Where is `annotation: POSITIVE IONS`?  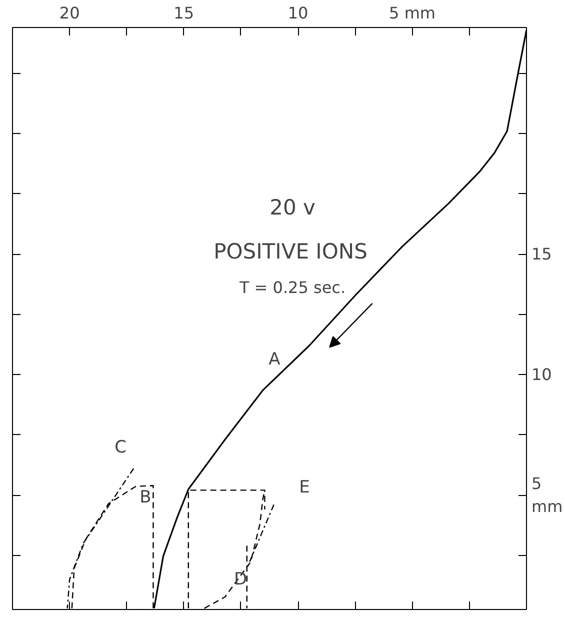 annotation: POSITIVE IONS is located at coordinates (291, 252).